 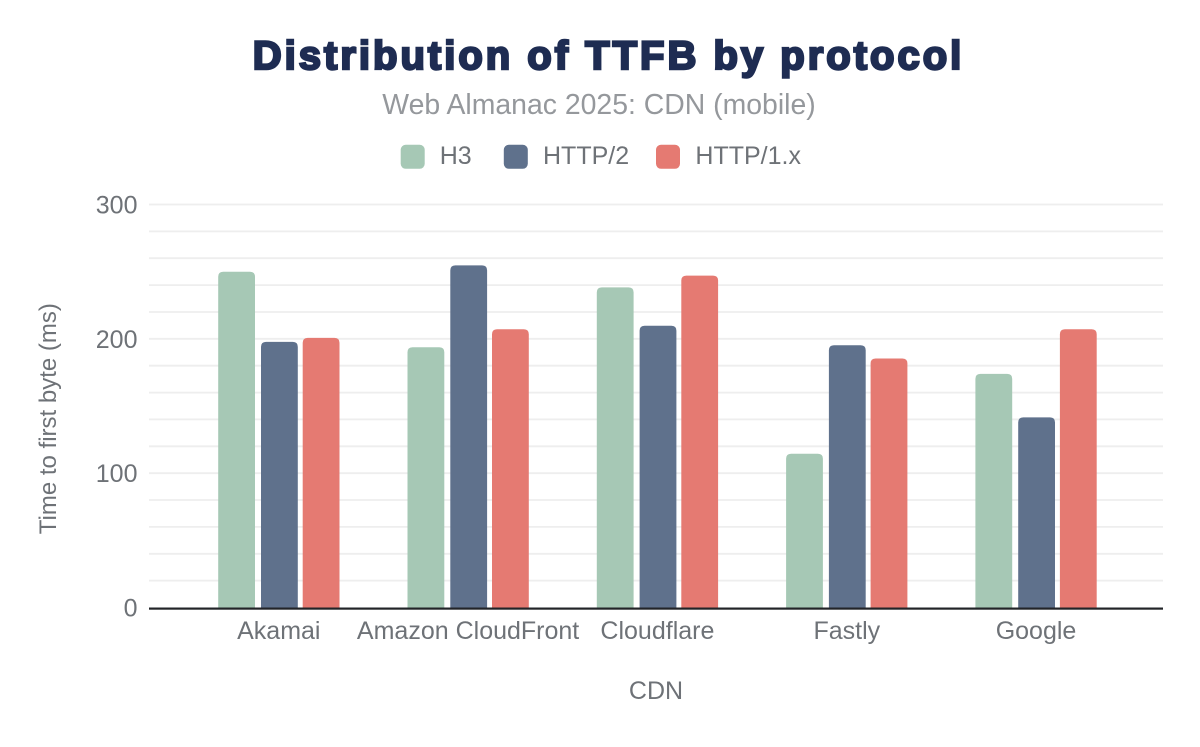 What do you see at coordinates (117, 206) in the screenshot?
I see `svg-text: 300` at bounding box center [117, 206].